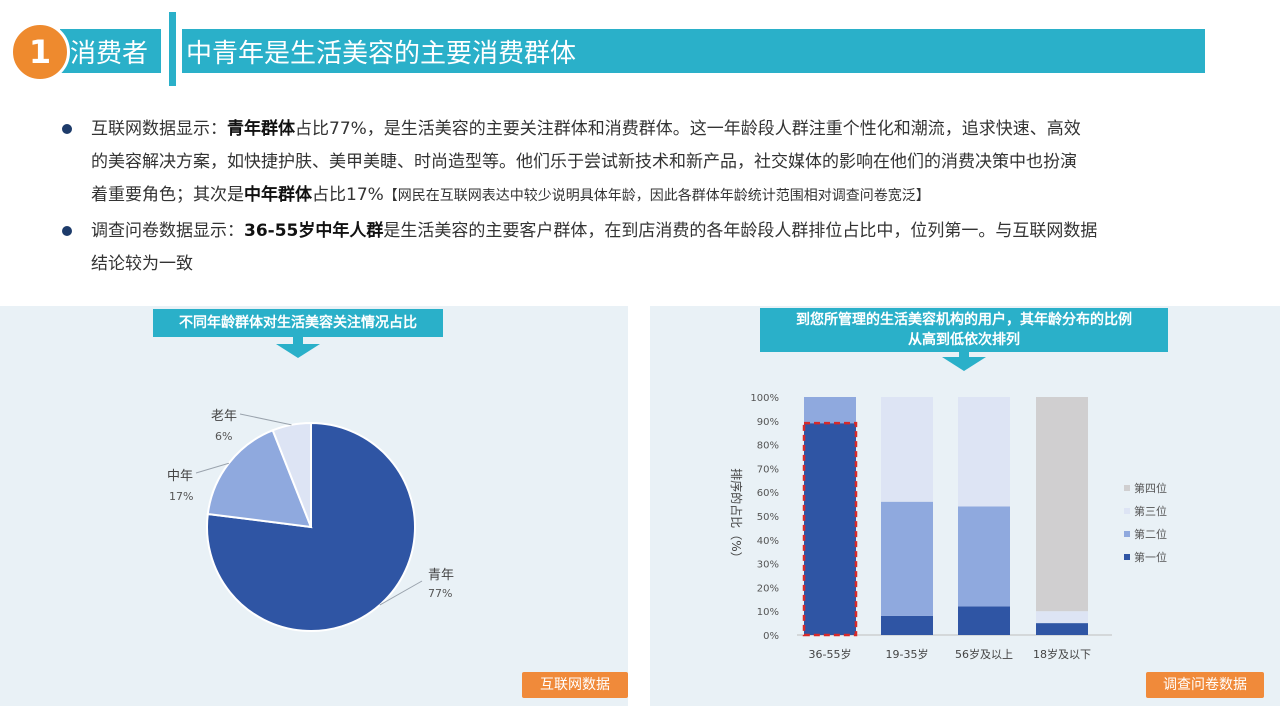  What do you see at coordinates (736, 515) in the screenshot?
I see `y-axis-label: 排序的占比（%）` at bounding box center [736, 515].